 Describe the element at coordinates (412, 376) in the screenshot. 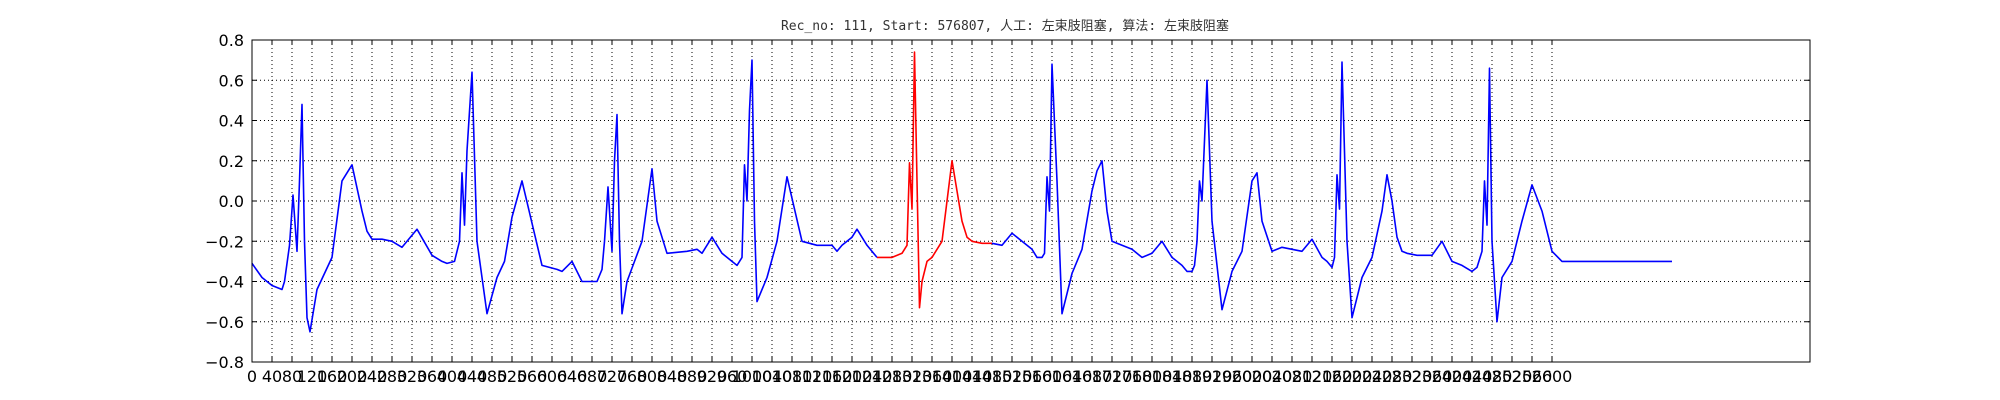

I see `x-tick-label: 320` at that location.